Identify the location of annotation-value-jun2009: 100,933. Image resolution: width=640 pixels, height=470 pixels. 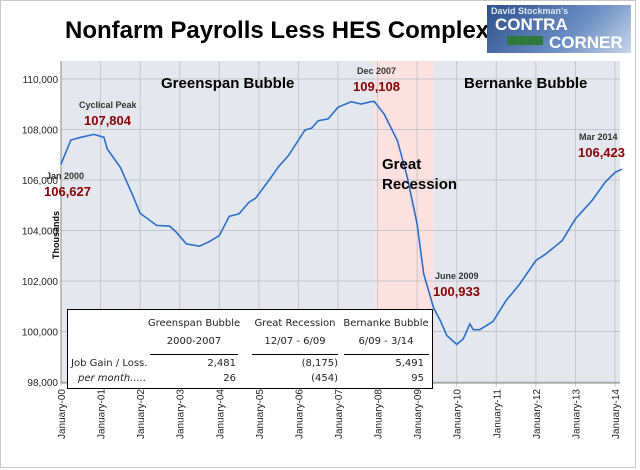
(456, 291).